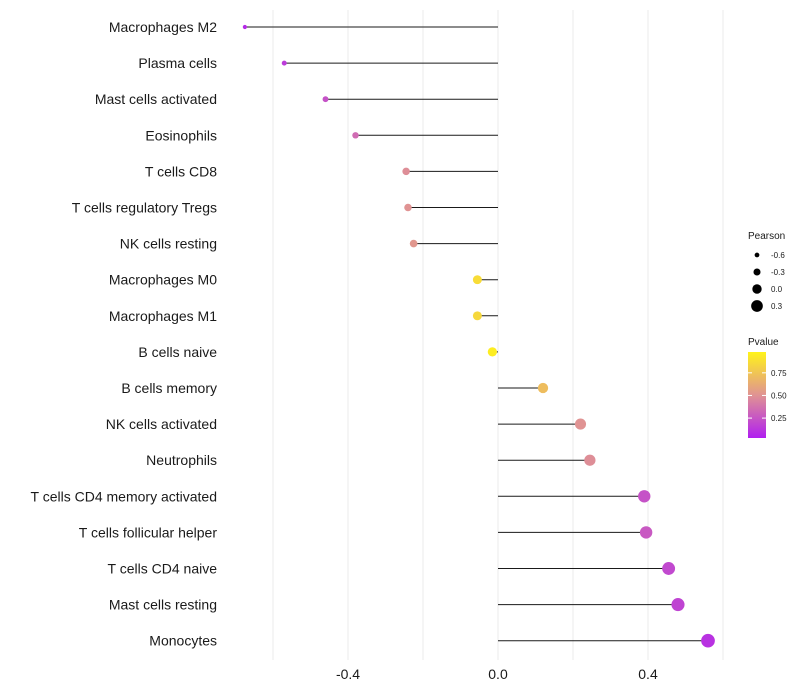 Image resolution: width=800 pixels, height=700 pixels. What do you see at coordinates (766, 271) in the screenshot?
I see `size-legend: Pearson -0.6 -0.3 0.0 0.3` at bounding box center [766, 271].